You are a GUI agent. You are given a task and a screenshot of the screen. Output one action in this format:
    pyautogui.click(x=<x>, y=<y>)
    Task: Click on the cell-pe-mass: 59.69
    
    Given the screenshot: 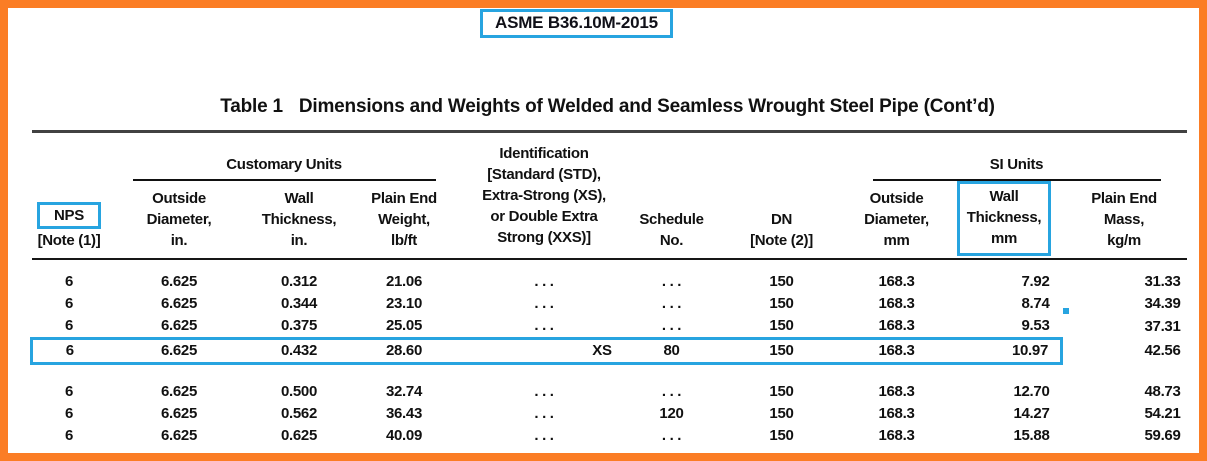 What is the action you would take?
    pyautogui.click(x=1162, y=435)
    